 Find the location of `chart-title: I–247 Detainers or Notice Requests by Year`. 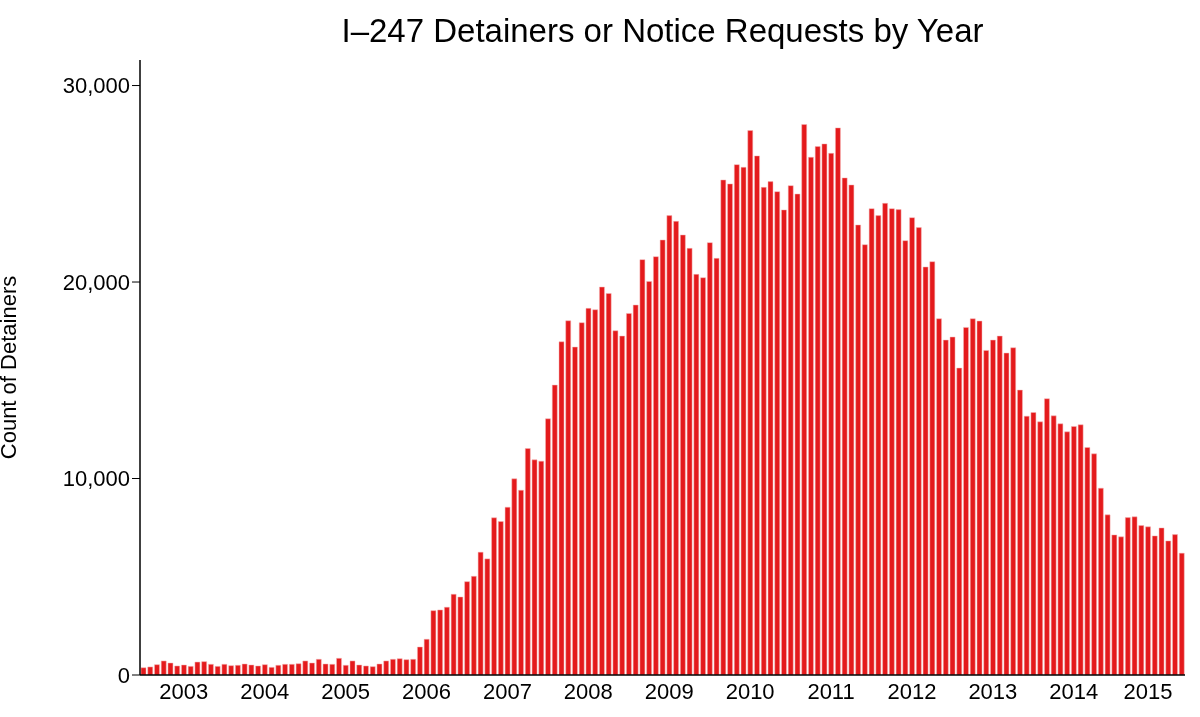

chart-title: I–247 Detainers or Notice Requests by Year is located at coordinates (662, 31).